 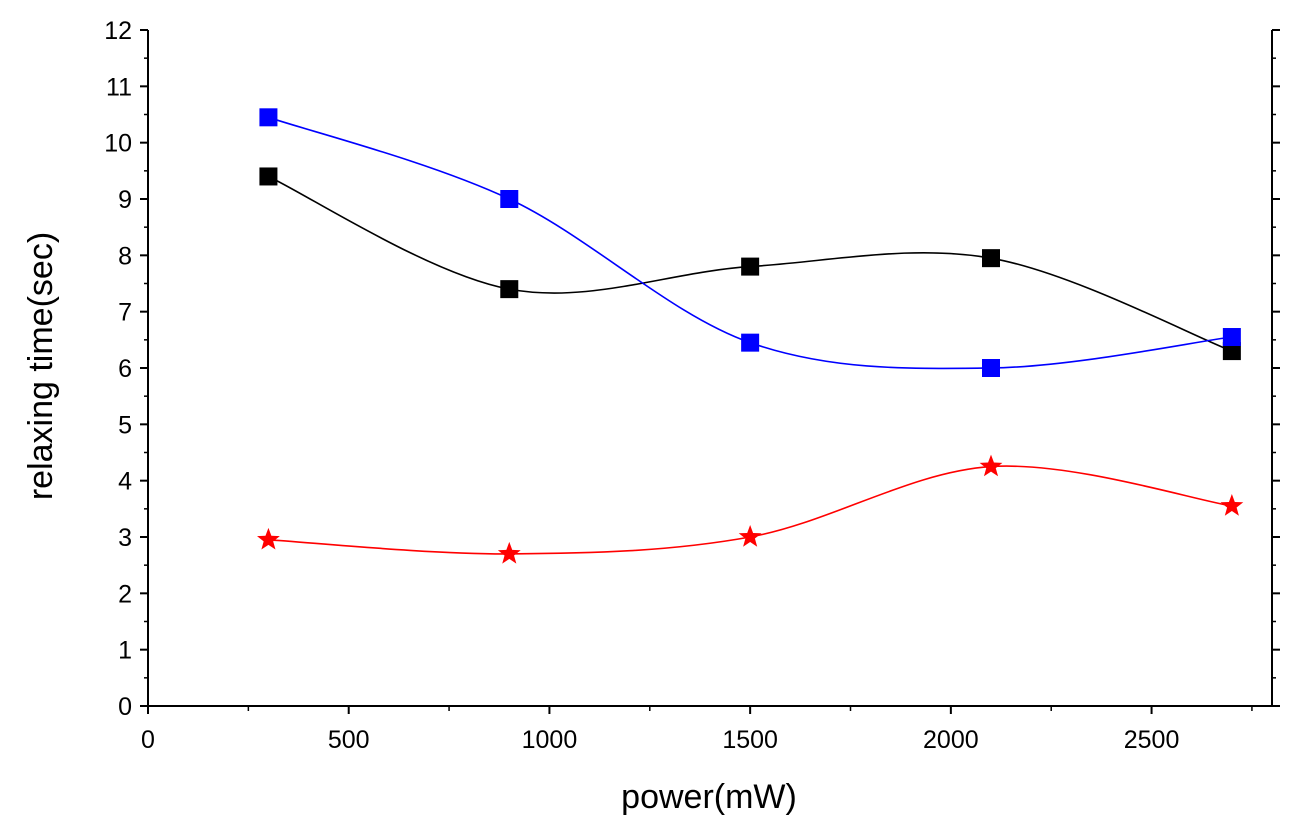 What do you see at coordinates (951, 740) in the screenshot?
I see `x-tick-label: 2000` at bounding box center [951, 740].